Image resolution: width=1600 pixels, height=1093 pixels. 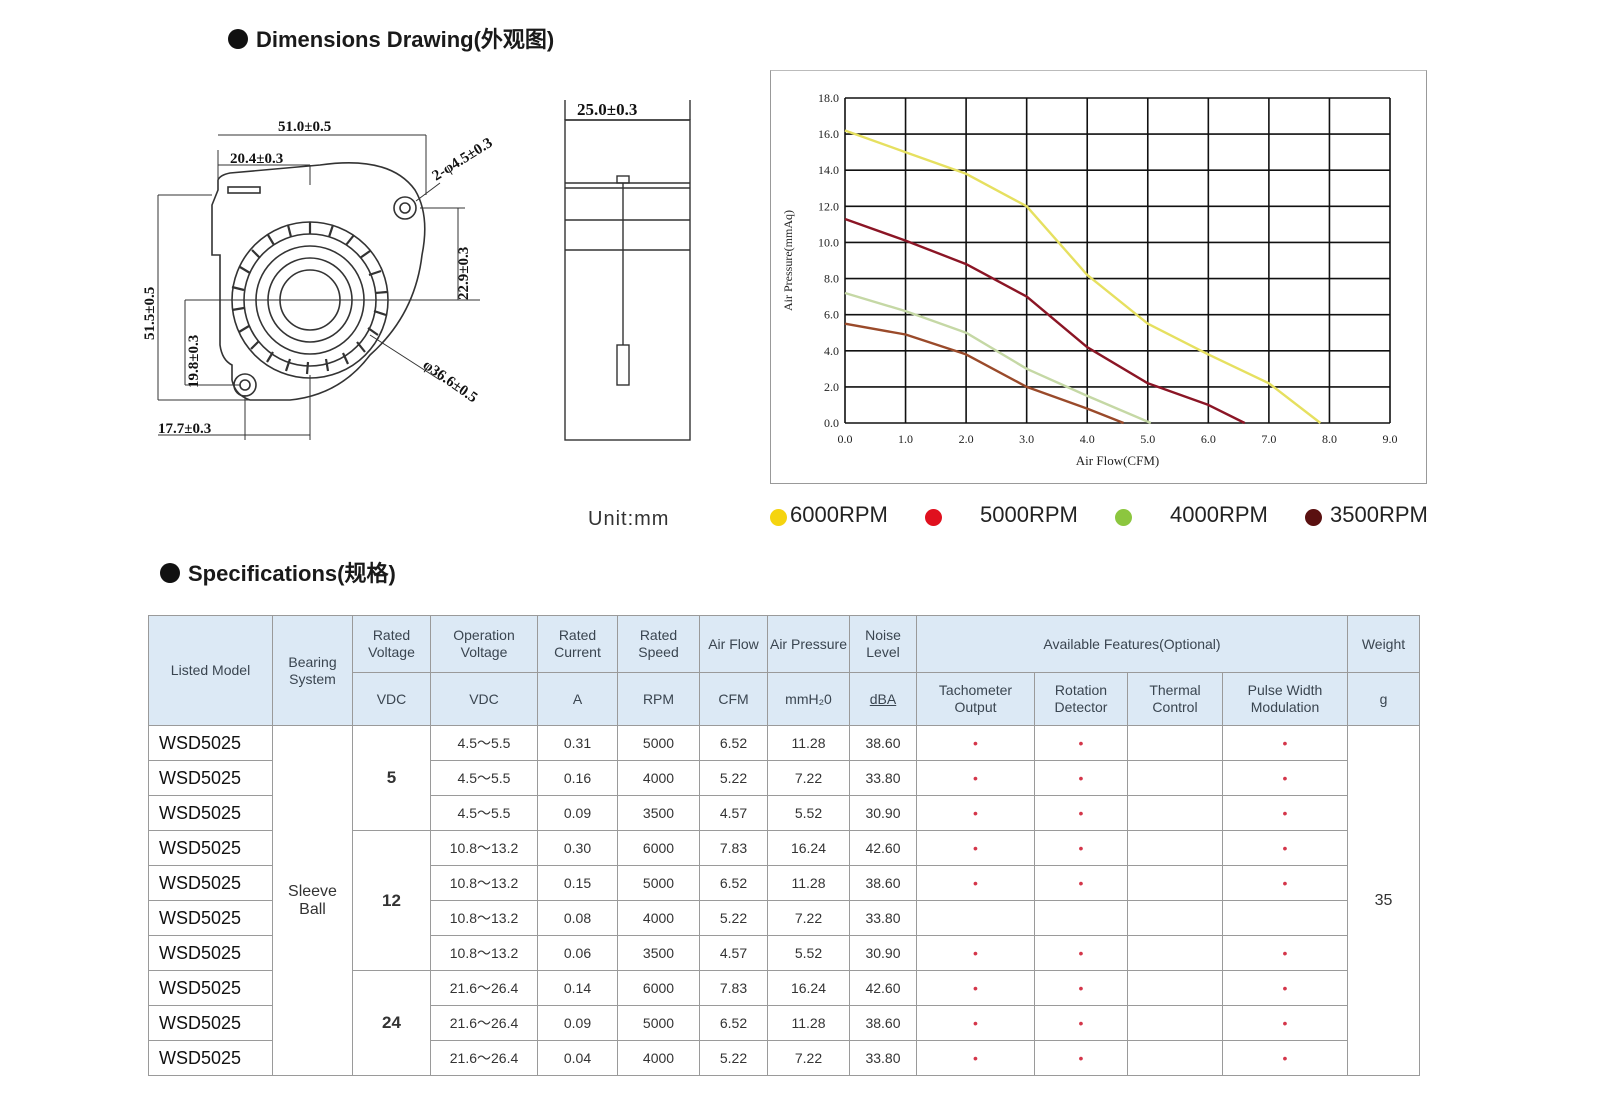 I want to click on y-tick-label: 18.0, so click(x=828, y=98).